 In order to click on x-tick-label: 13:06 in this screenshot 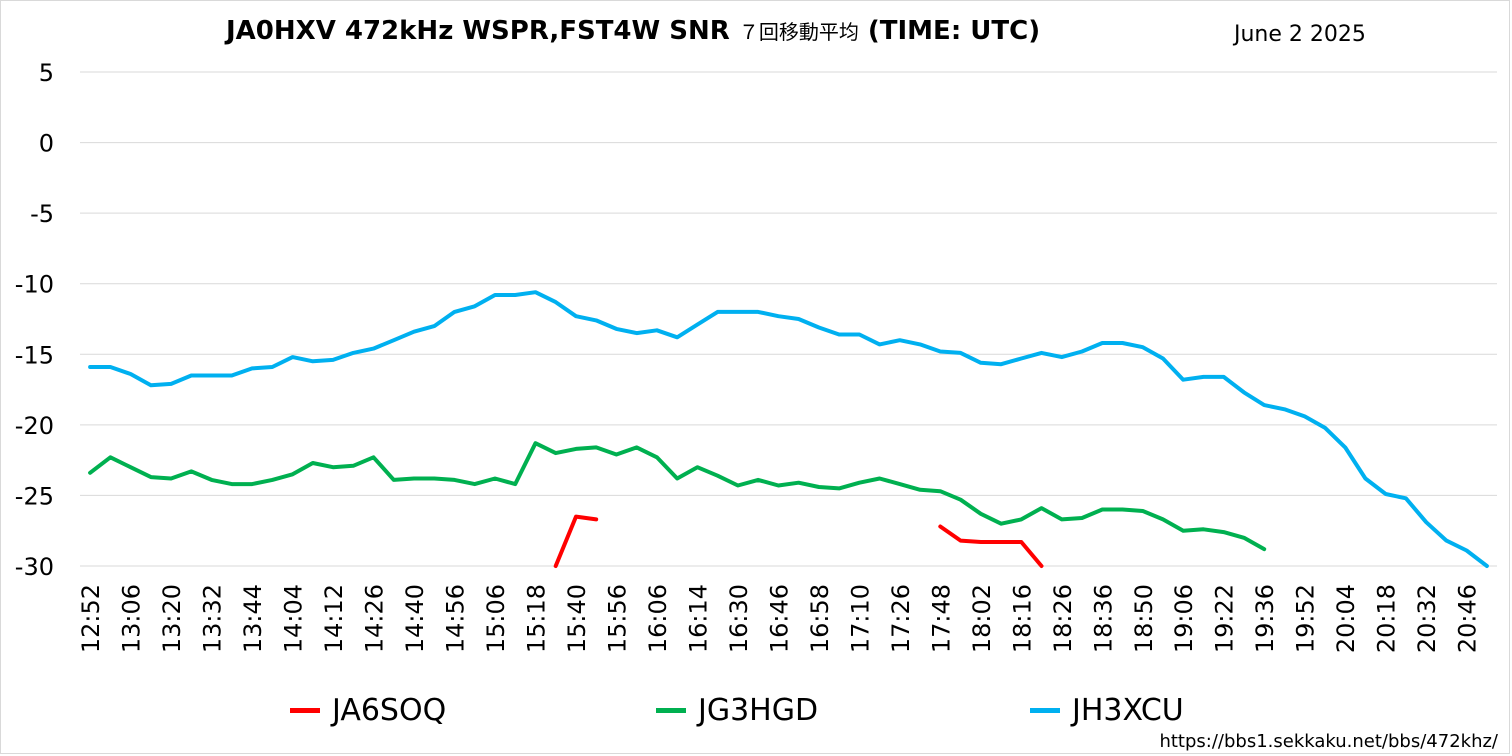, I will do `click(132, 618)`.